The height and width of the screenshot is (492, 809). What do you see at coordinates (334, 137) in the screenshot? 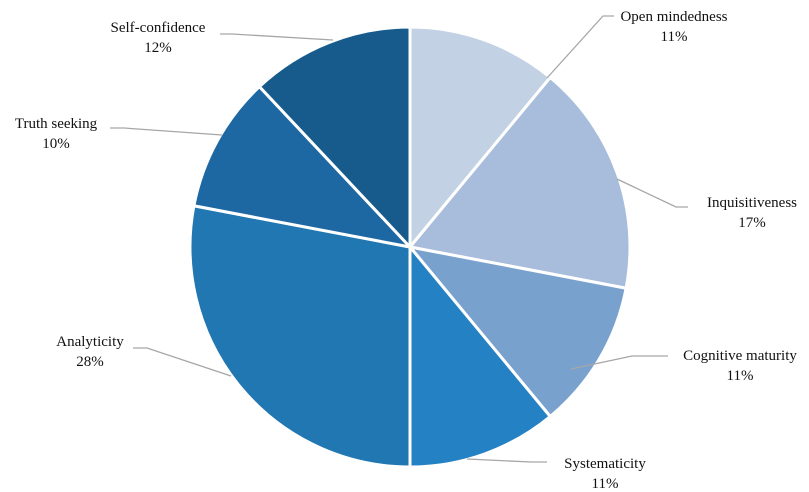
I see `pie-slice-self-confidence` at bounding box center [334, 137].